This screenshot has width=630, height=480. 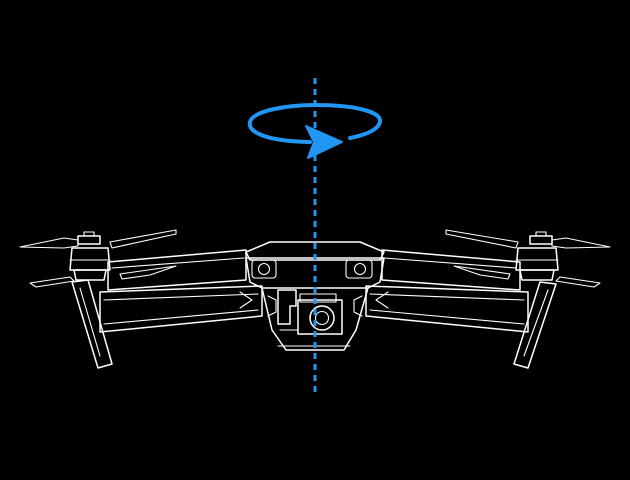 What do you see at coordinates (314, 123) in the screenshot?
I see `rotation-arrow-icon` at bounding box center [314, 123].